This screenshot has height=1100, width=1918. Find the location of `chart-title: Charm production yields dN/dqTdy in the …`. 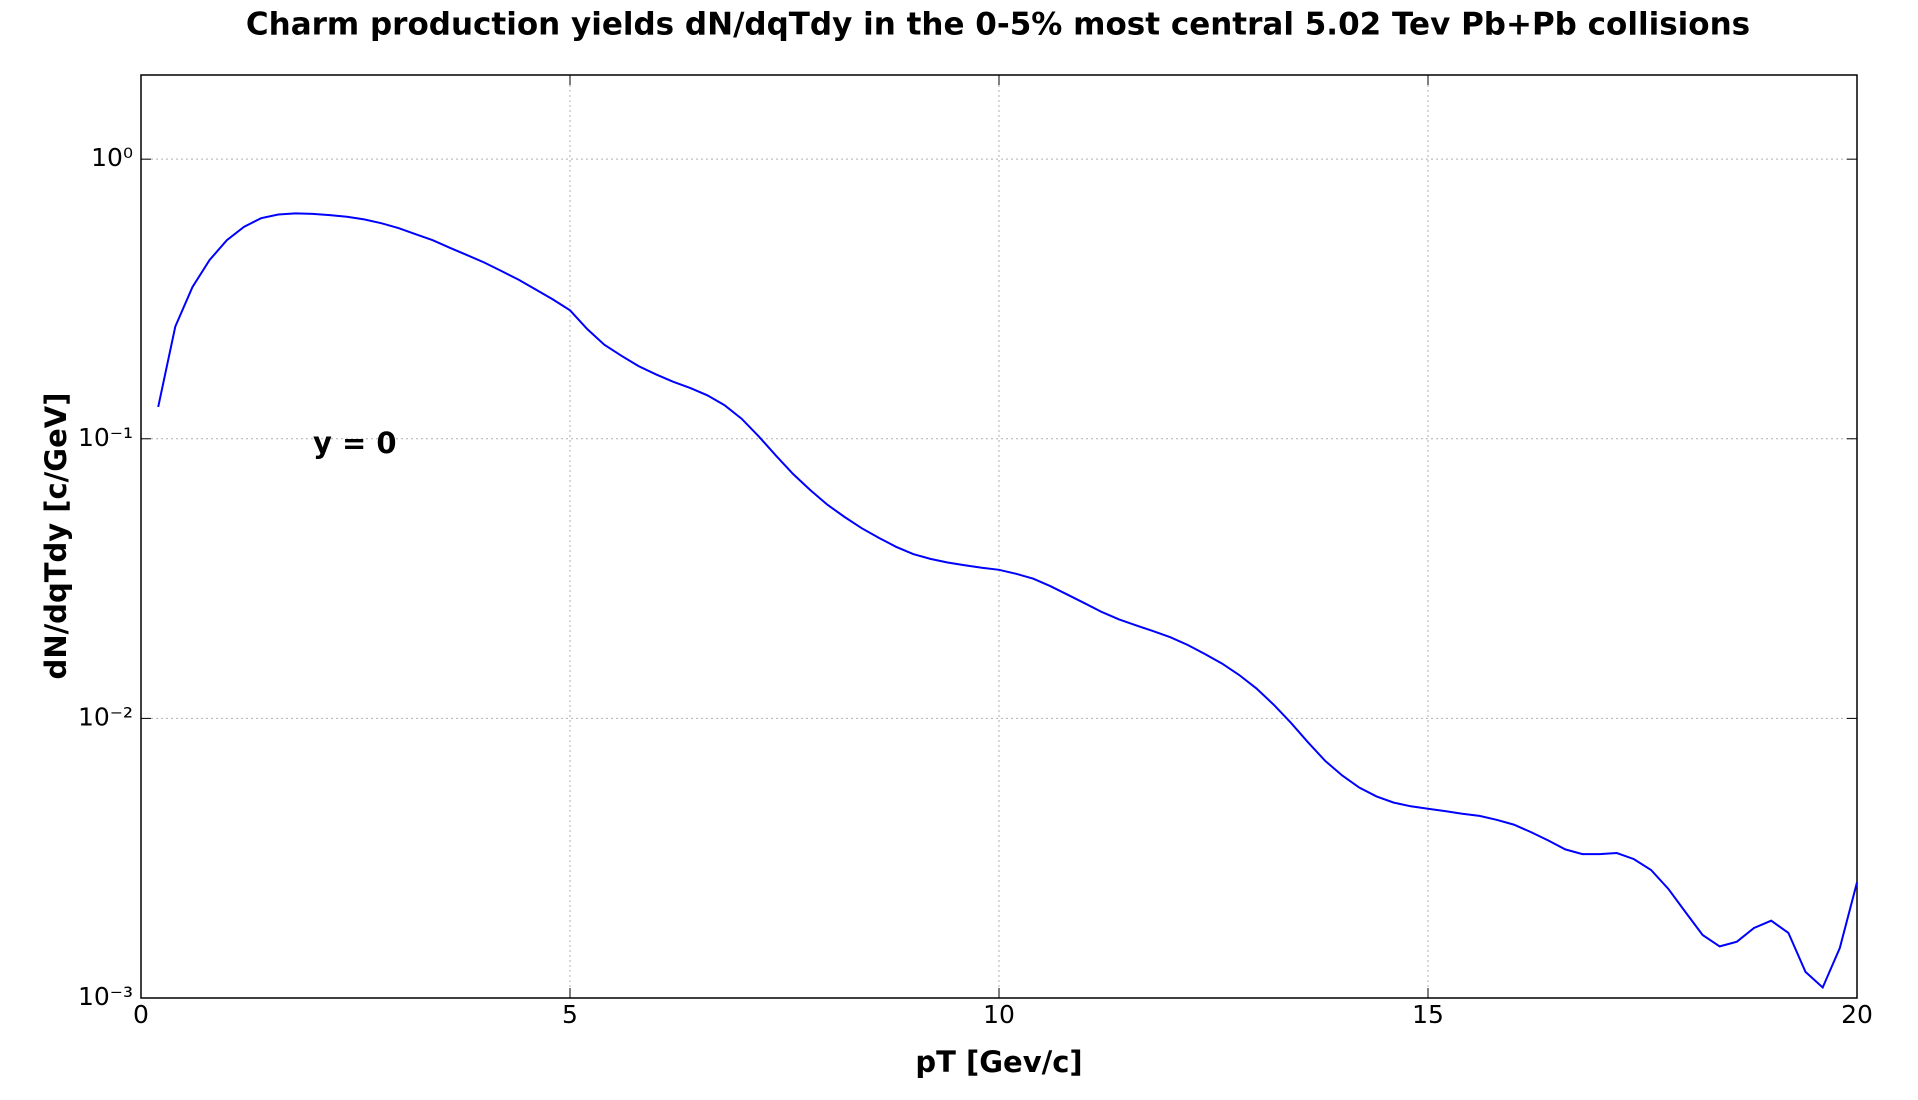

chart-title: Charm production yields dN/dqTdy in the … is located at coordinates (998, 25).